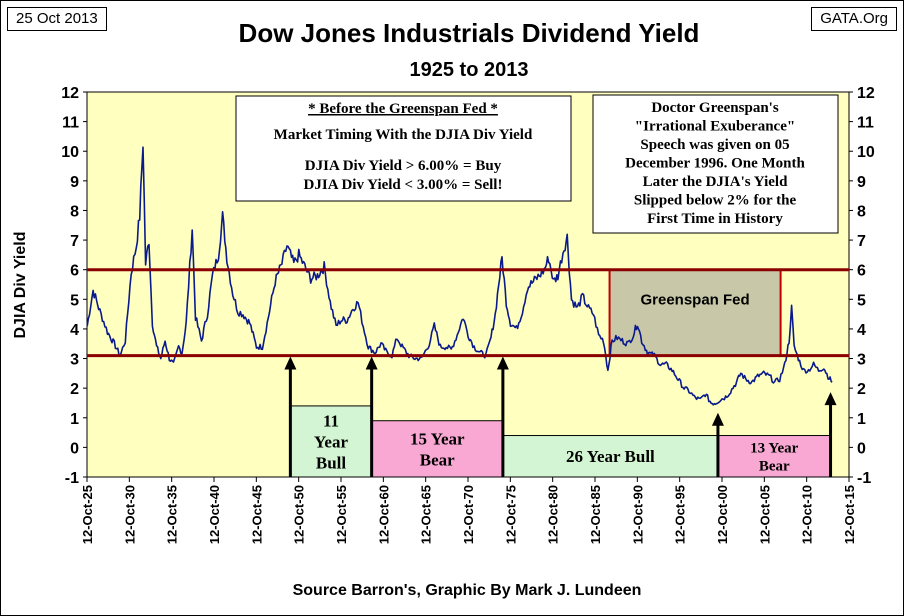 Image resolution: width=904 pixels, height=616 pixels. Describe the element at coordinates (426, 514) in the screenshot. I see `x-tick-12-Oct-65: 12-Oct-65` at that location.